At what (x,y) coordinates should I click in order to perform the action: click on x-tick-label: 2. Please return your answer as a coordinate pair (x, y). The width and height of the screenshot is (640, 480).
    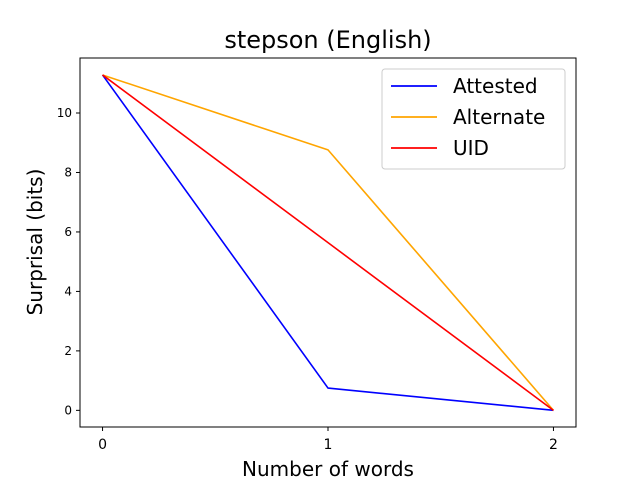
    Looking at the image, I should click on (553, 445).